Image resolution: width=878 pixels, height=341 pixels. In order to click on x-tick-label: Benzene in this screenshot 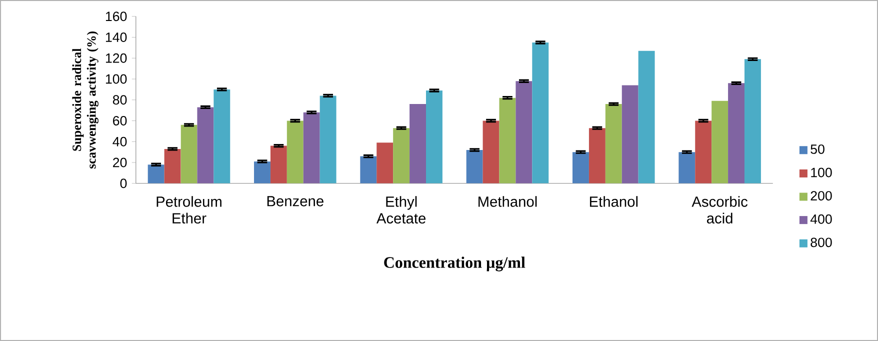, I will do `click(295, 201)`.